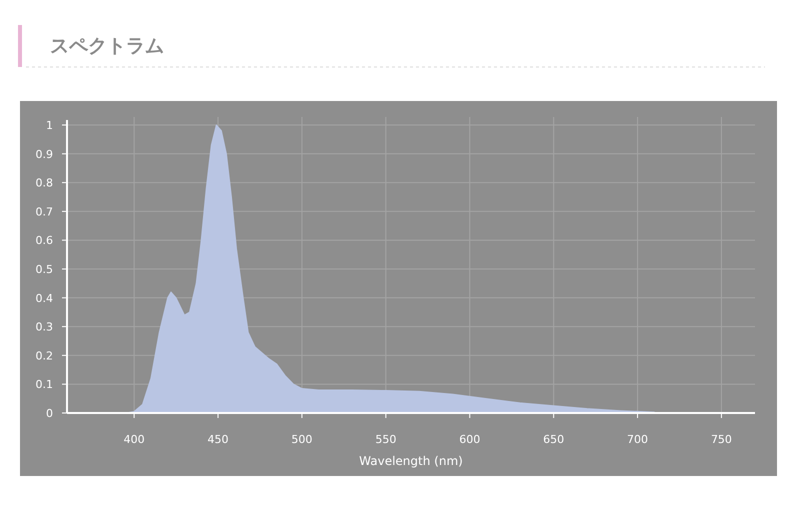 This screenshot has height=523, width=800. I want to click on x-axis-title: Wavelength (nm), so click(411, 461).